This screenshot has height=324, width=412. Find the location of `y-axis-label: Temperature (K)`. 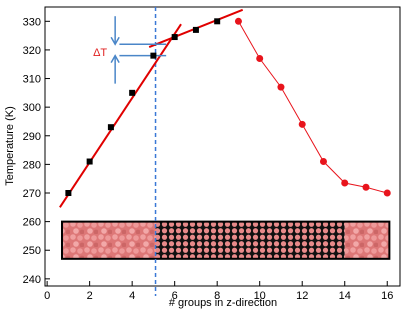

y-axis-label: Temperature (K) is located at coordinates (10, 145).